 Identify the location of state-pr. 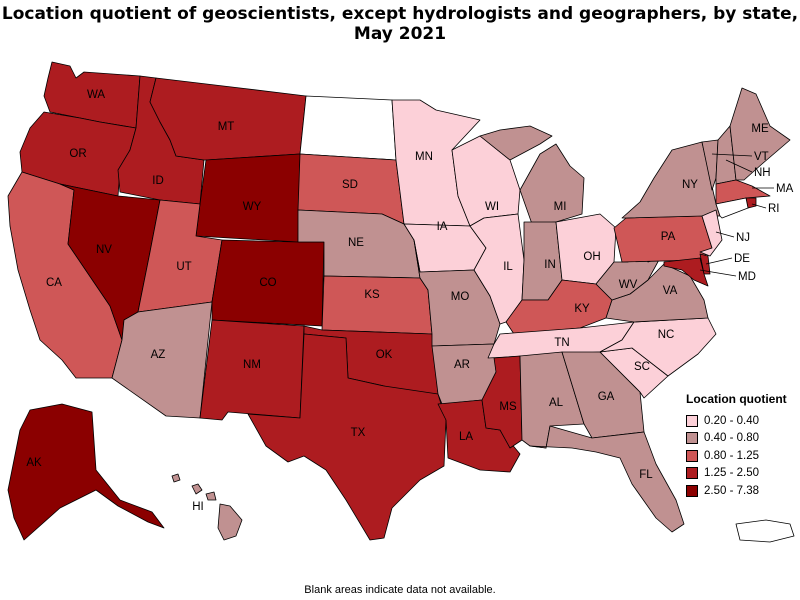
(765, 531).